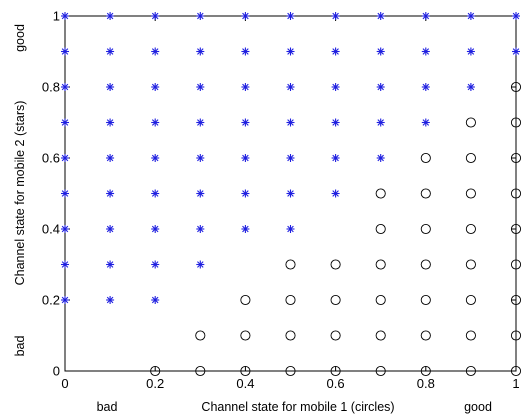 The image size is (522, 418). Describe the element at coordinates (20, 346) in the screenshot. I see `y-axis-low-label: bad` at that location.